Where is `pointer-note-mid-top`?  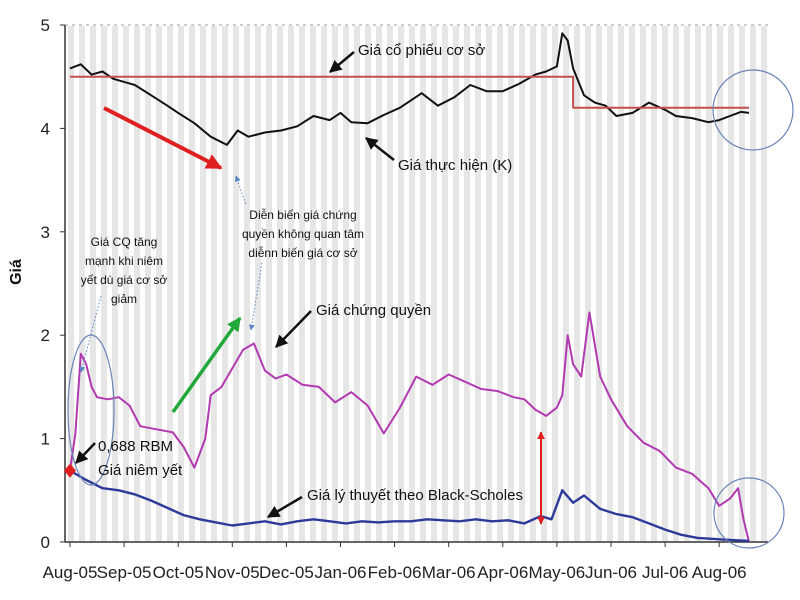
pointer-note-mid-top is located at coordinates (240, 190).